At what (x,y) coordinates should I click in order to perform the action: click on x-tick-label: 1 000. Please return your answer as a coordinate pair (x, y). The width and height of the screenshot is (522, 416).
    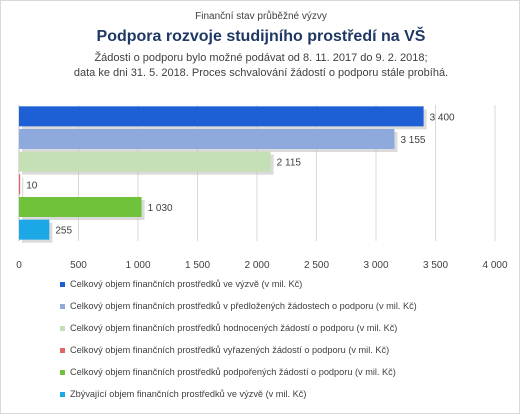
    Looking at the image, I should click on (137, 265).